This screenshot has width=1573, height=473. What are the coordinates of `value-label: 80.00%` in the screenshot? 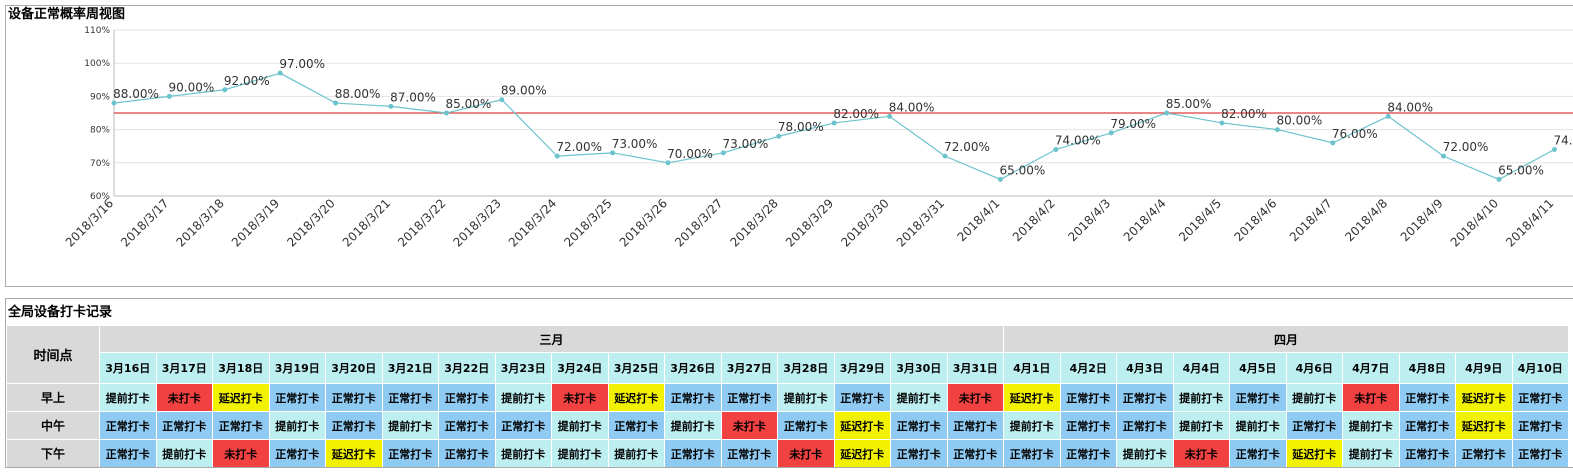 It's located at (1300, 121).